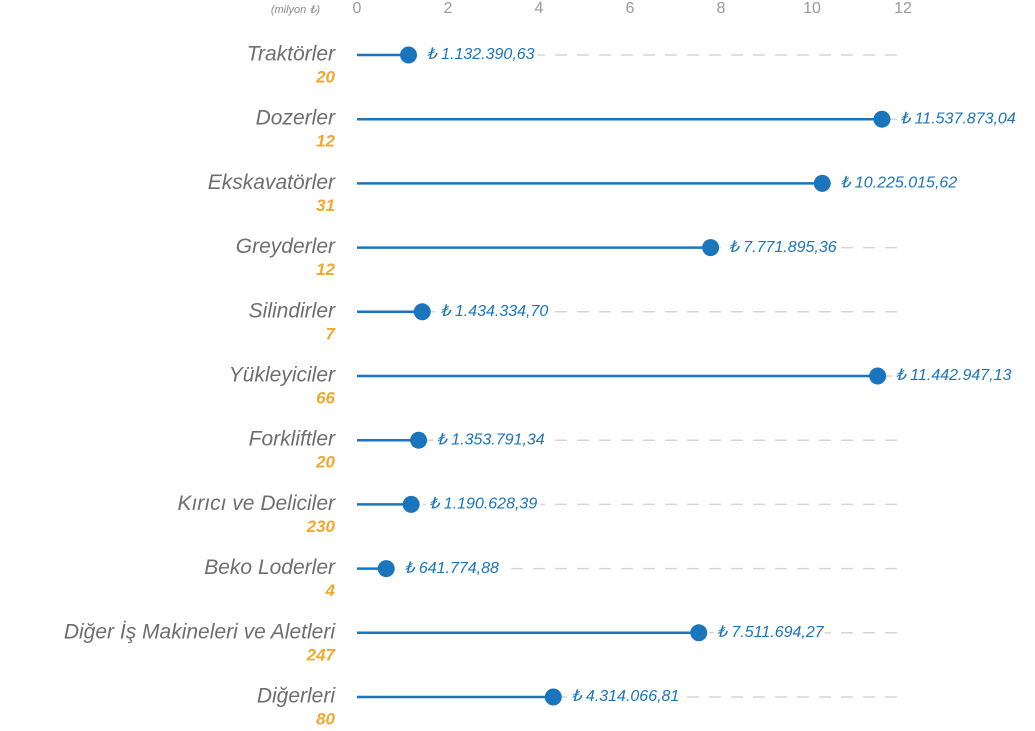 Image resolution: width=1035 pixels, height=731 pixels. I want to click on category-label: Diğer İş Makineleri ve Aletleri, so click(200, 631).